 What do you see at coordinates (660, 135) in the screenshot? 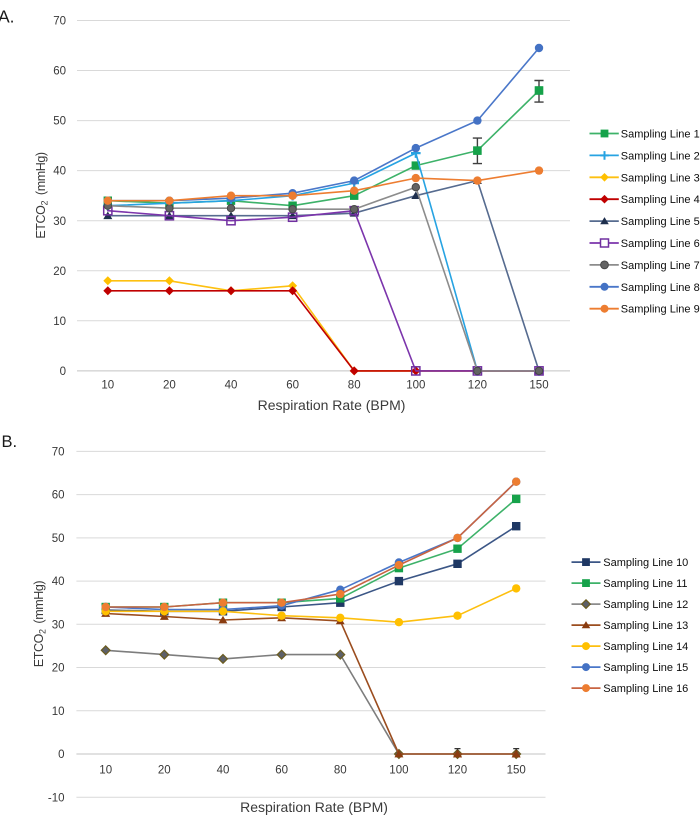
I see `svg-text: Sampling Line 1` at bounding box center [660, 135].